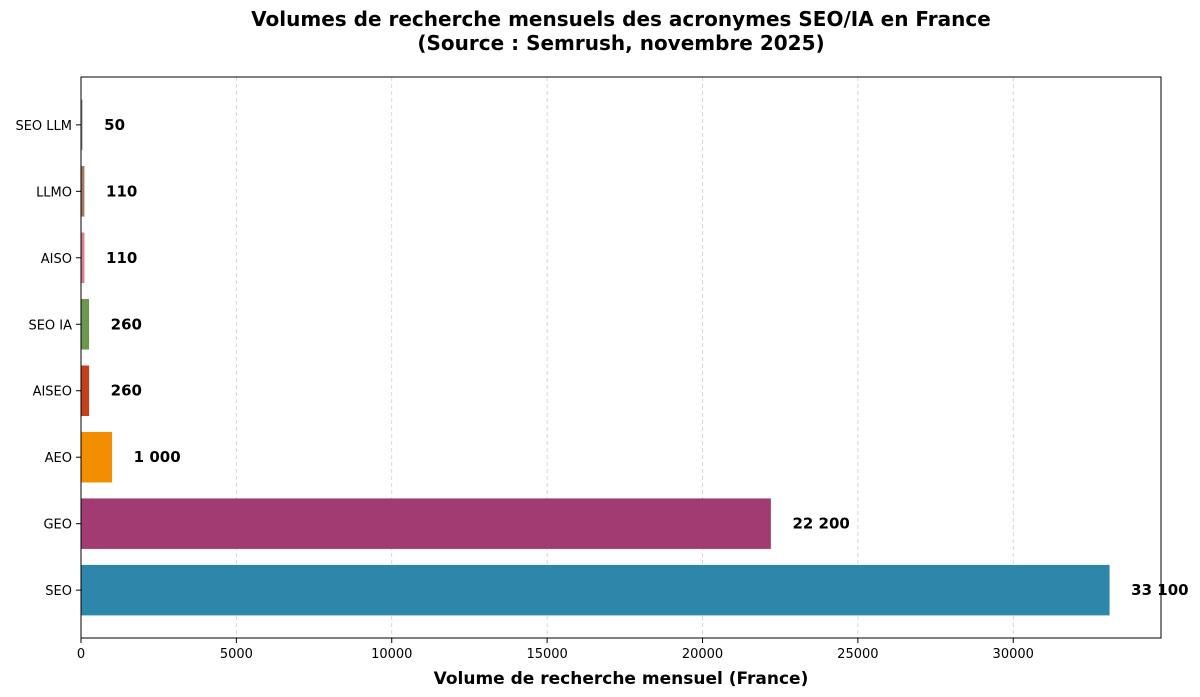 The width and height of the screenshot is (1200, 697). What do you see at coordinates (620, 43) in the screenshot?
I see `chart-subtitle: (Source : Semrush, novembre 2025)` at bounding box center [620, 43].